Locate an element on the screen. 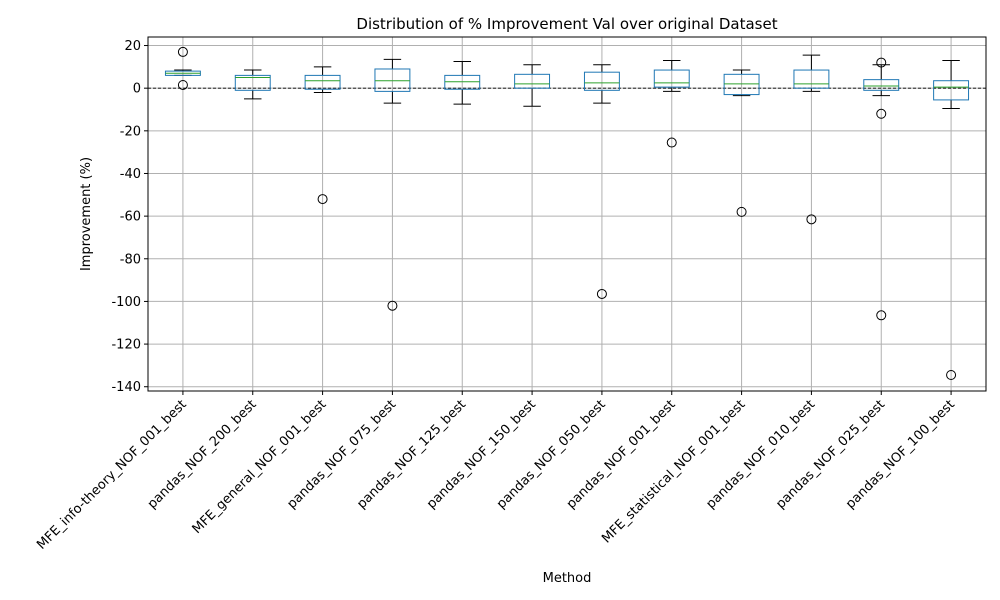  y-tick-label: 20 is located at coordinates (132, 46).